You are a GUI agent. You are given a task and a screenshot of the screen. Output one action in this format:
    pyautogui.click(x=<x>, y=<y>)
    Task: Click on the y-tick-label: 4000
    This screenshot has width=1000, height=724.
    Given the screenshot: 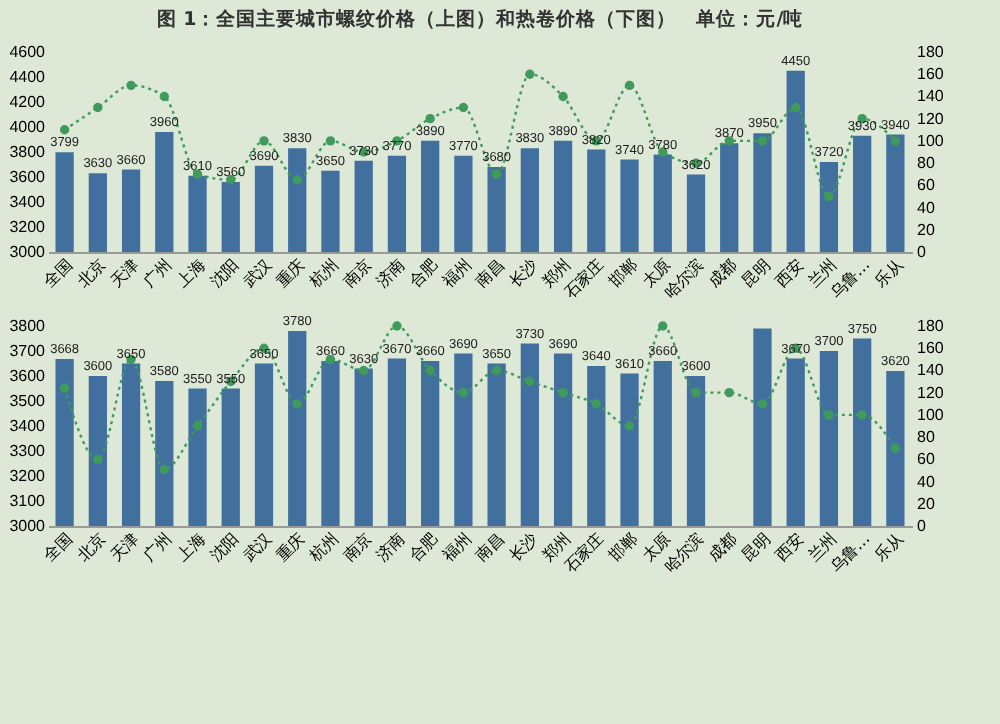 What is the action you would take?
    pyautogui.click(x=28, y=127)
    